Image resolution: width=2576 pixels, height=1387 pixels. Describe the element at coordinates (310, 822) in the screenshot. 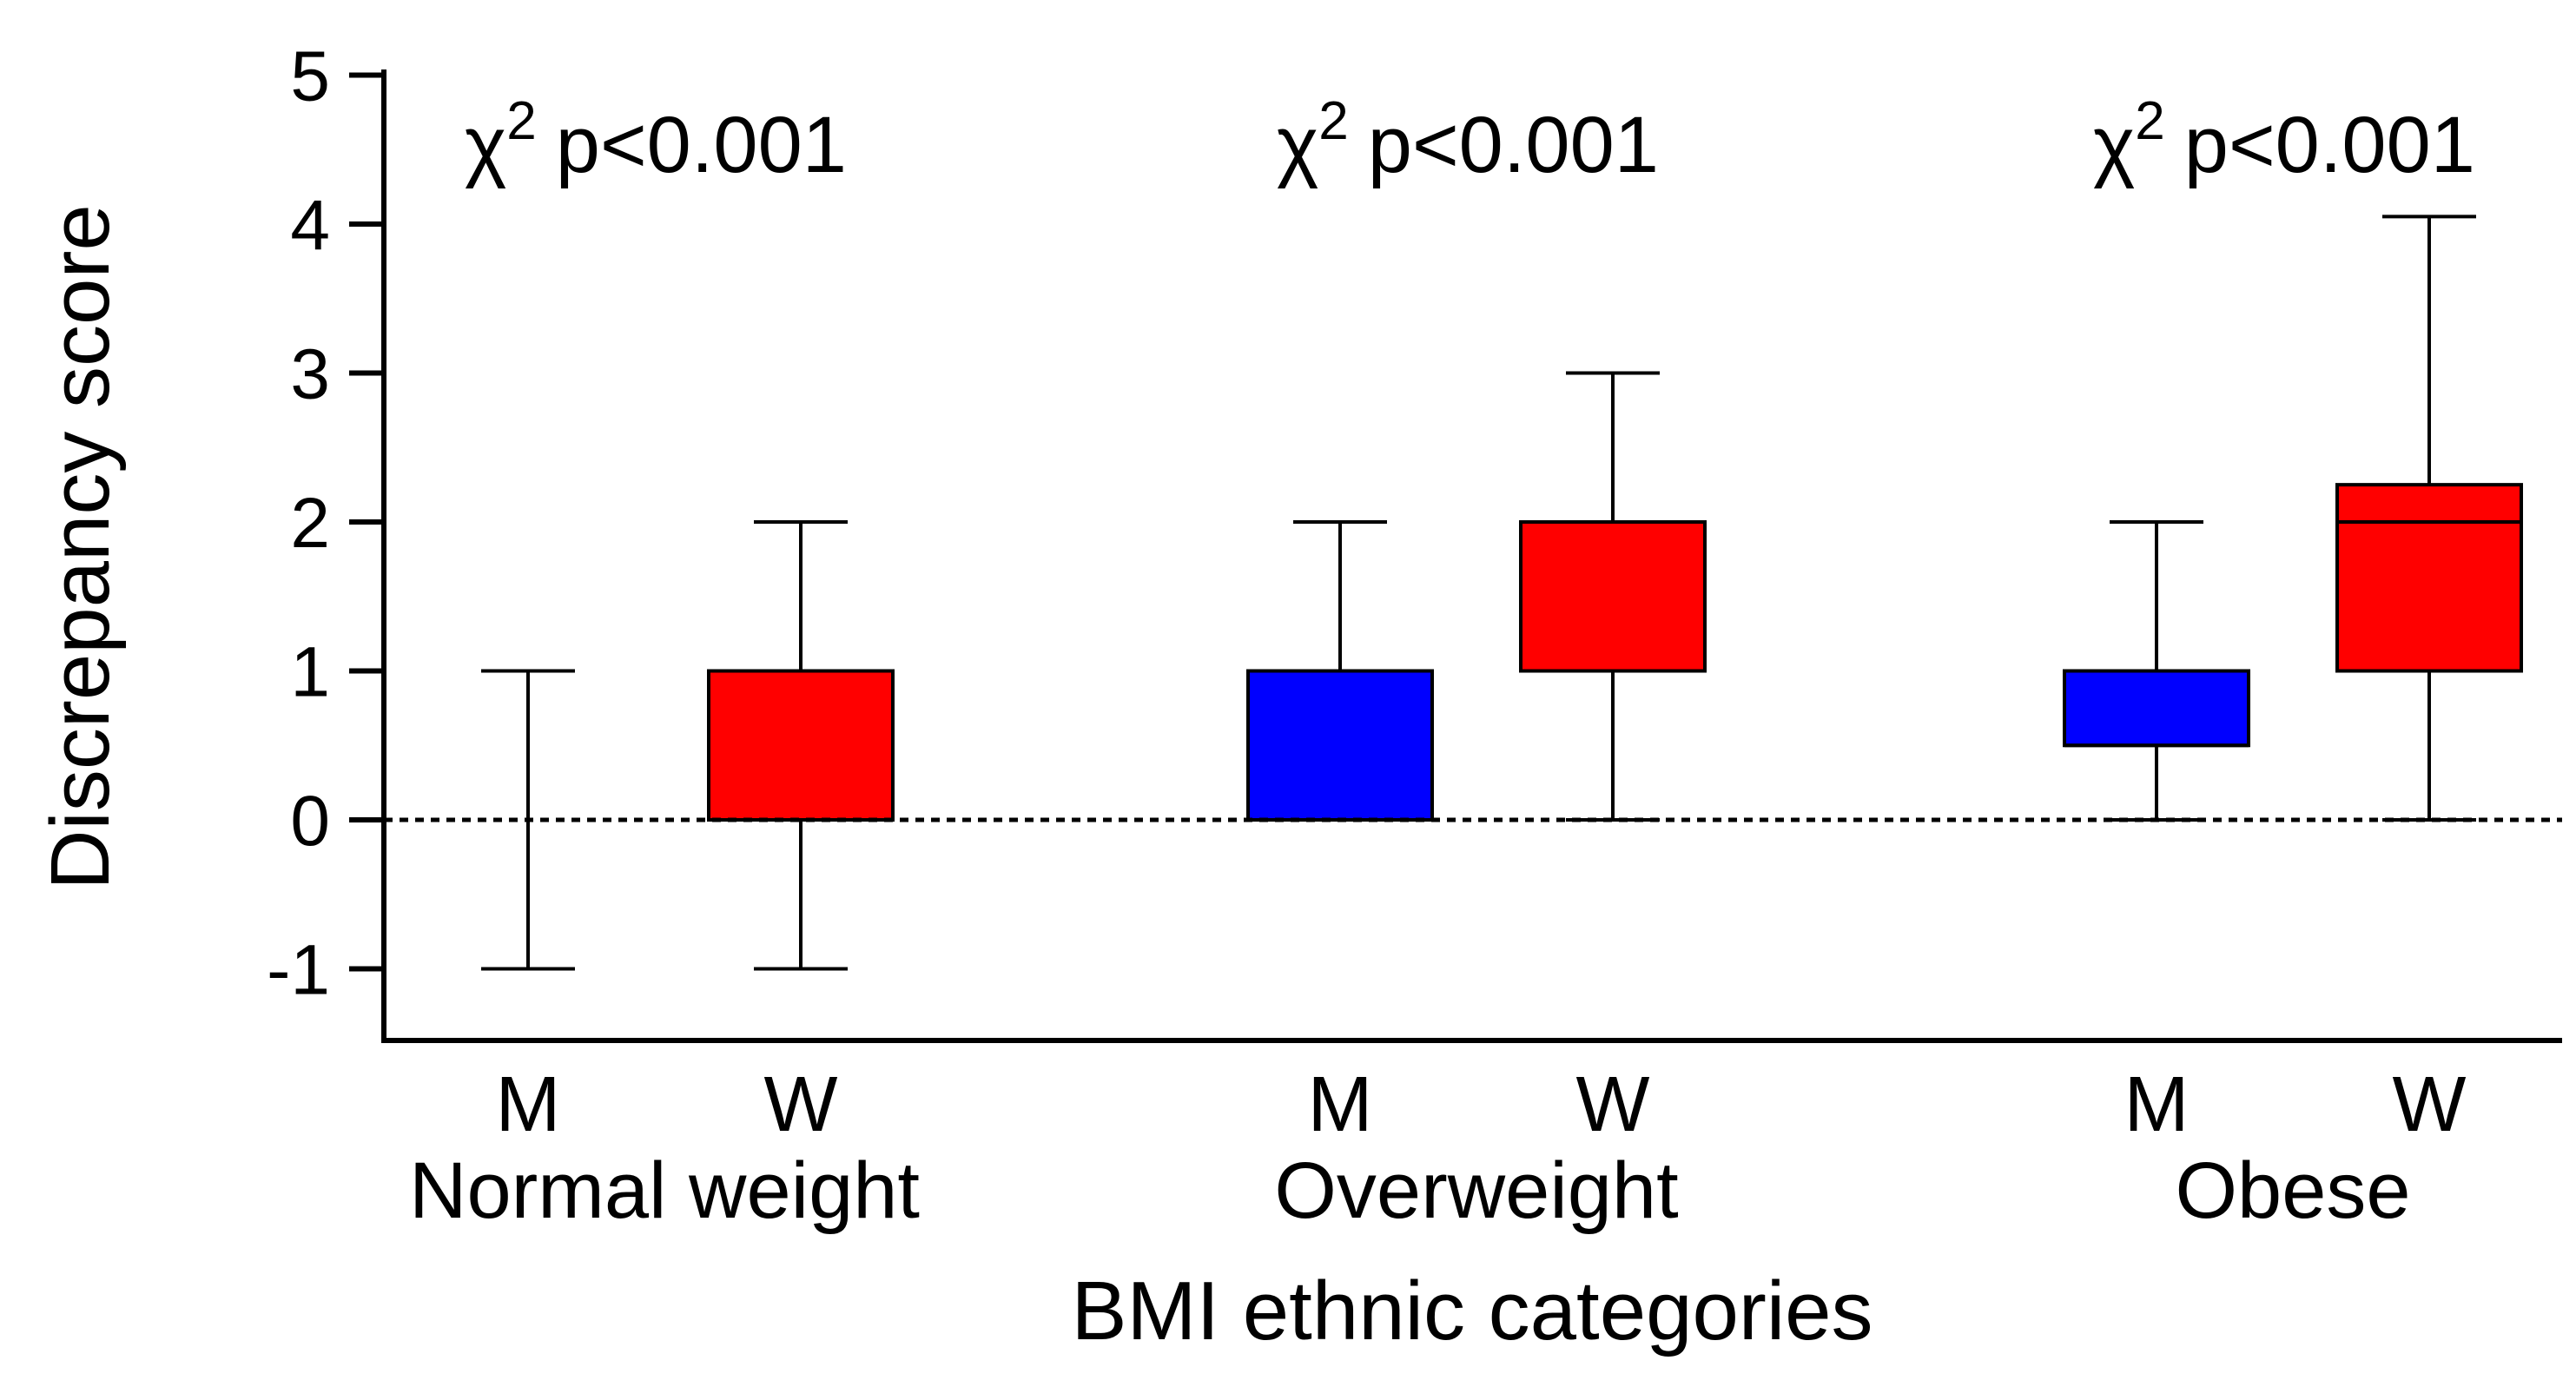

I see `y-tick-label: 0` at that location.